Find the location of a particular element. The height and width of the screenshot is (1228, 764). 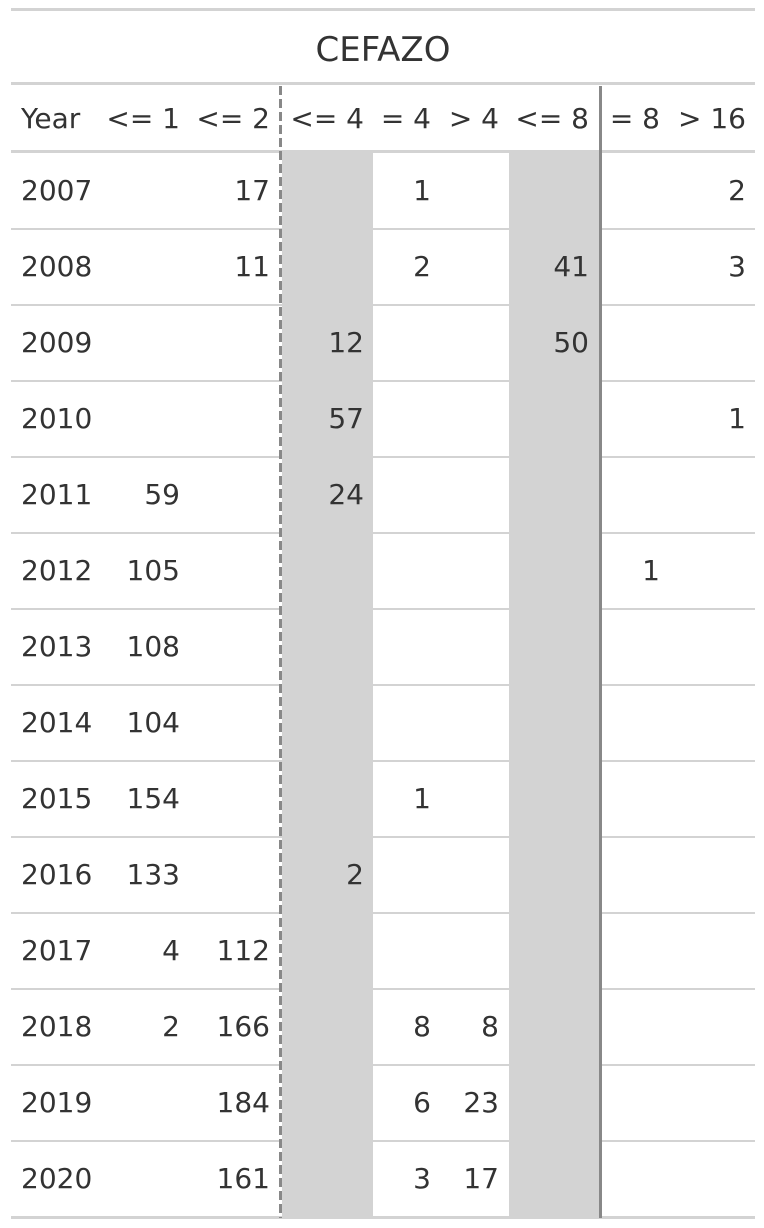

header-rule is located at coordinates (383, 151).